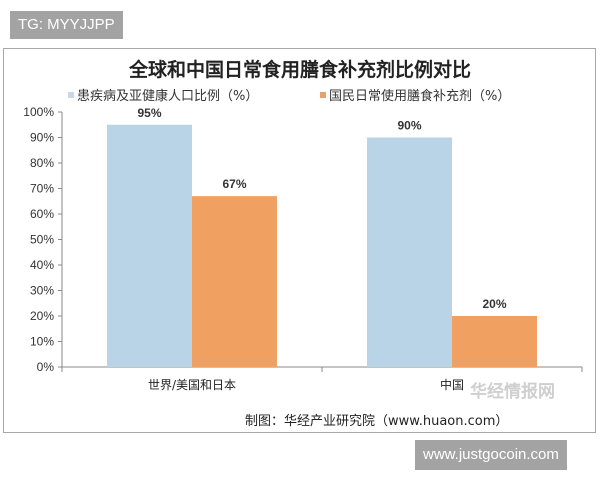 The width and height of the screenshot is (600, 480). I want to click on data-label: 67%, so click(234, 184).